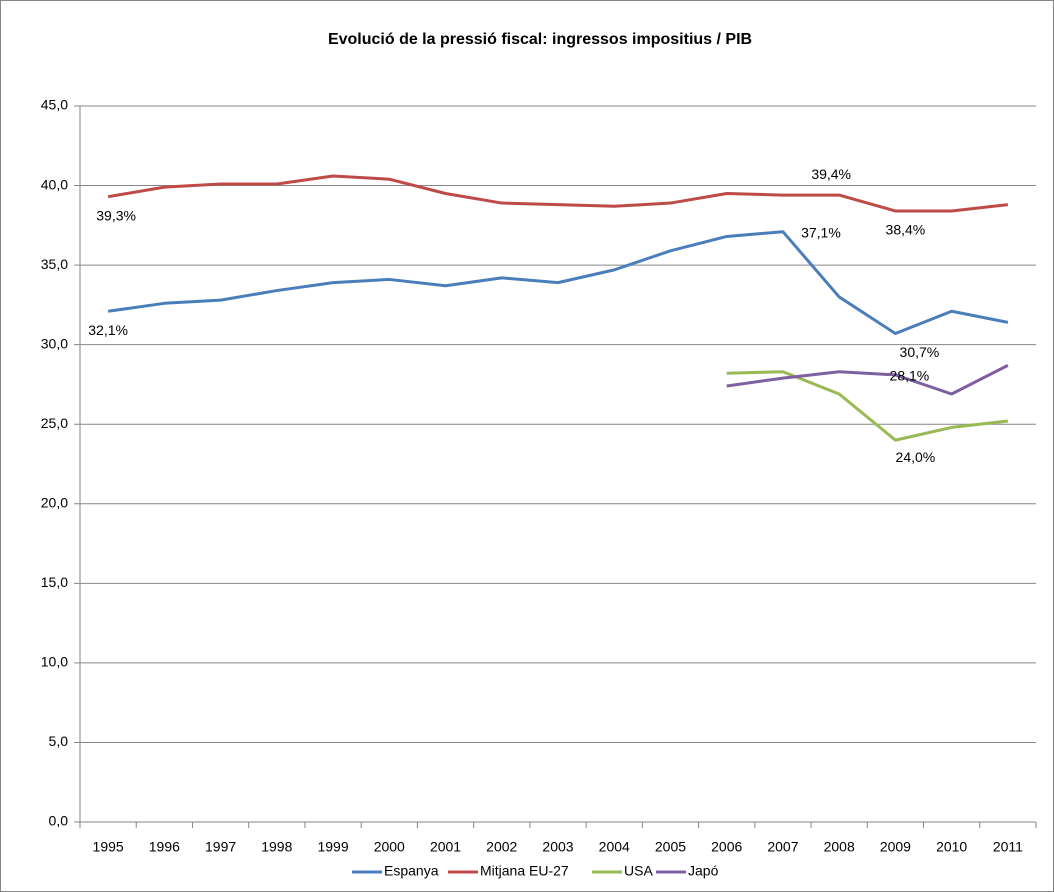 This screenshot has height=892, width=1054. Describe the element at coordinates (920, 352) in the screenshot. I see `data-label: 30,7%` at that location.